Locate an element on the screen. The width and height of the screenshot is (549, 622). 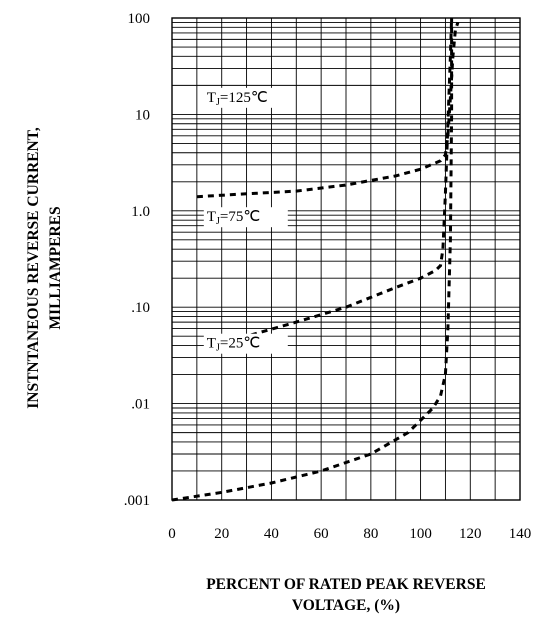
curve-labels: TJ=125℃ TJ=75℃ TJ=25℃ is located at coordinates (245, 220).